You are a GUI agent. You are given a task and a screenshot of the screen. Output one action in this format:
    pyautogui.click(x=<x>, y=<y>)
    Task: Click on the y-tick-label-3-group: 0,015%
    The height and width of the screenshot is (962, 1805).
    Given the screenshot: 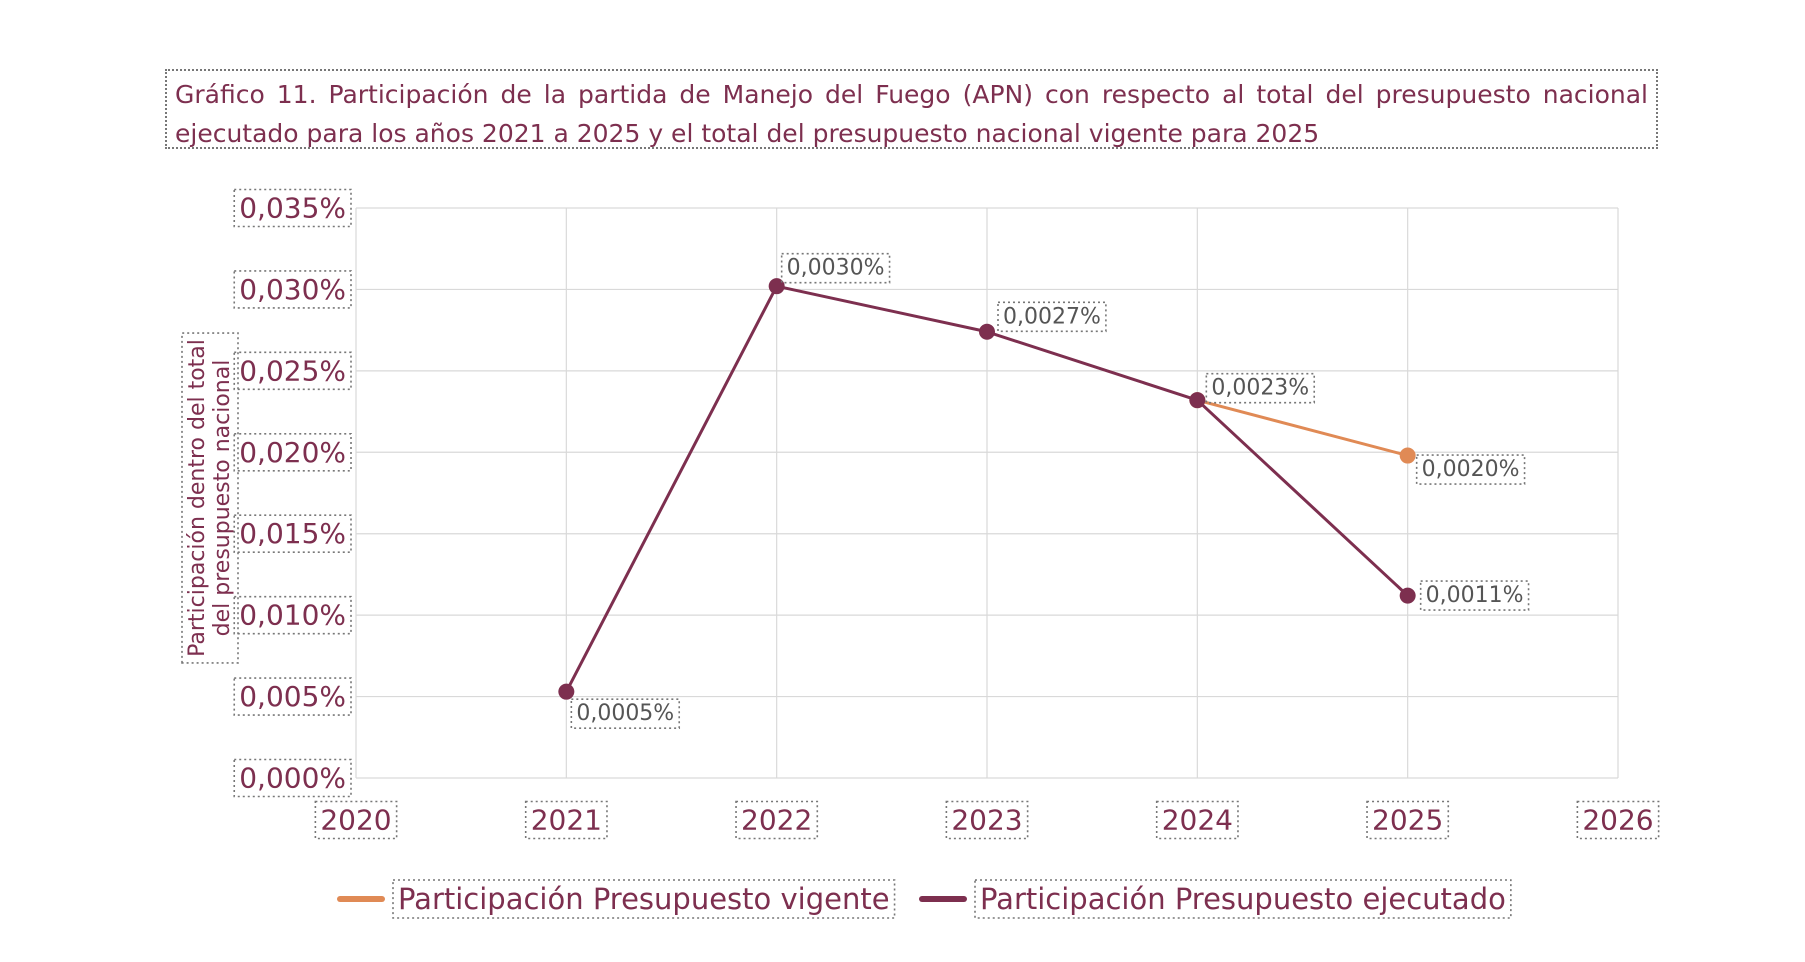 What is the action you would take?
    pyautogui.click(x=292, y=534)
    